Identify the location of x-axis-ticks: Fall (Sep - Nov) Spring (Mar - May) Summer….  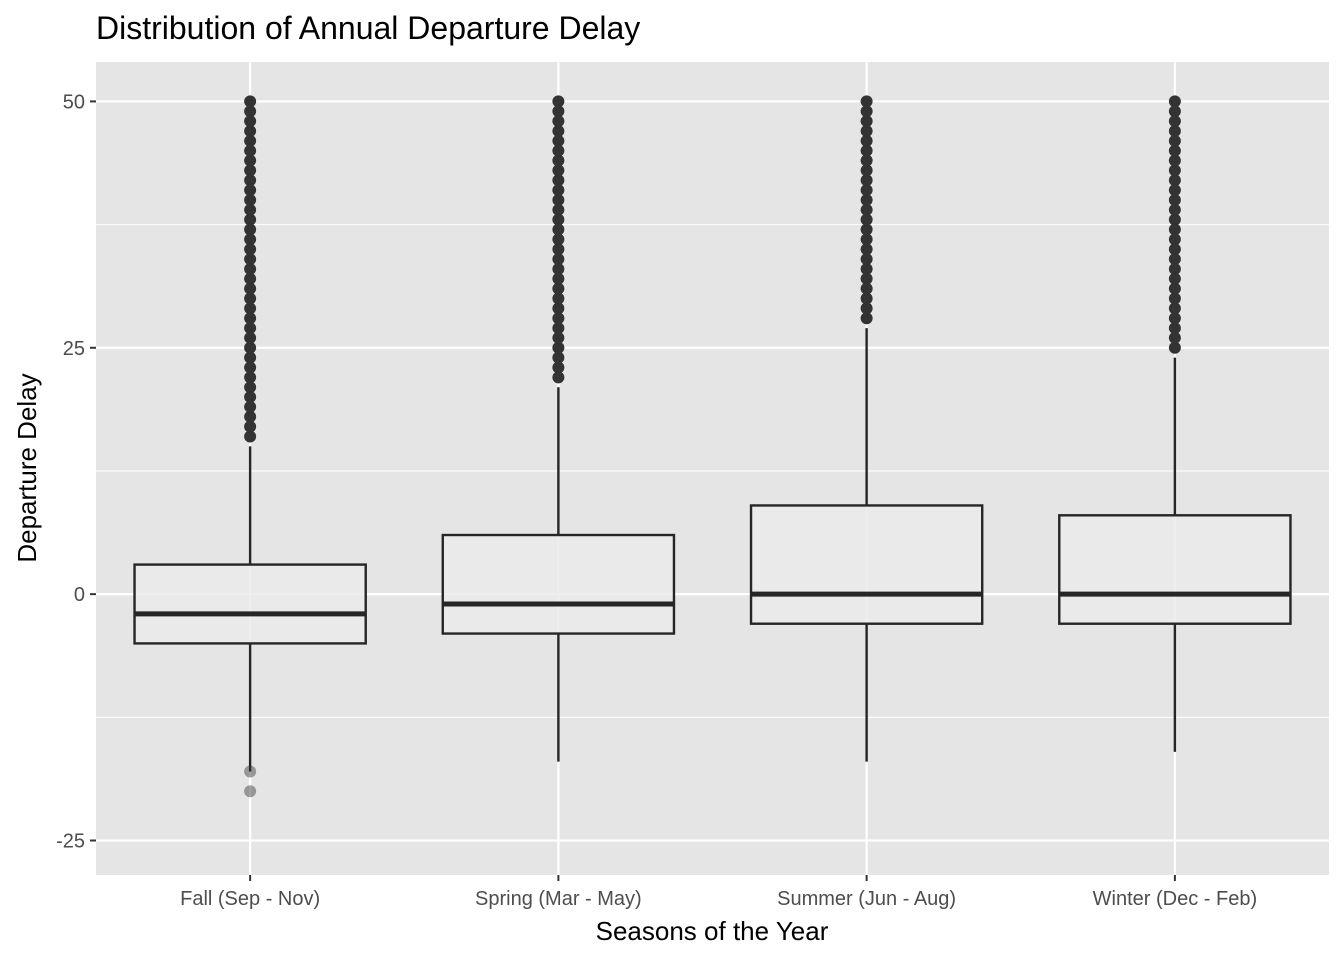
(718, 892).